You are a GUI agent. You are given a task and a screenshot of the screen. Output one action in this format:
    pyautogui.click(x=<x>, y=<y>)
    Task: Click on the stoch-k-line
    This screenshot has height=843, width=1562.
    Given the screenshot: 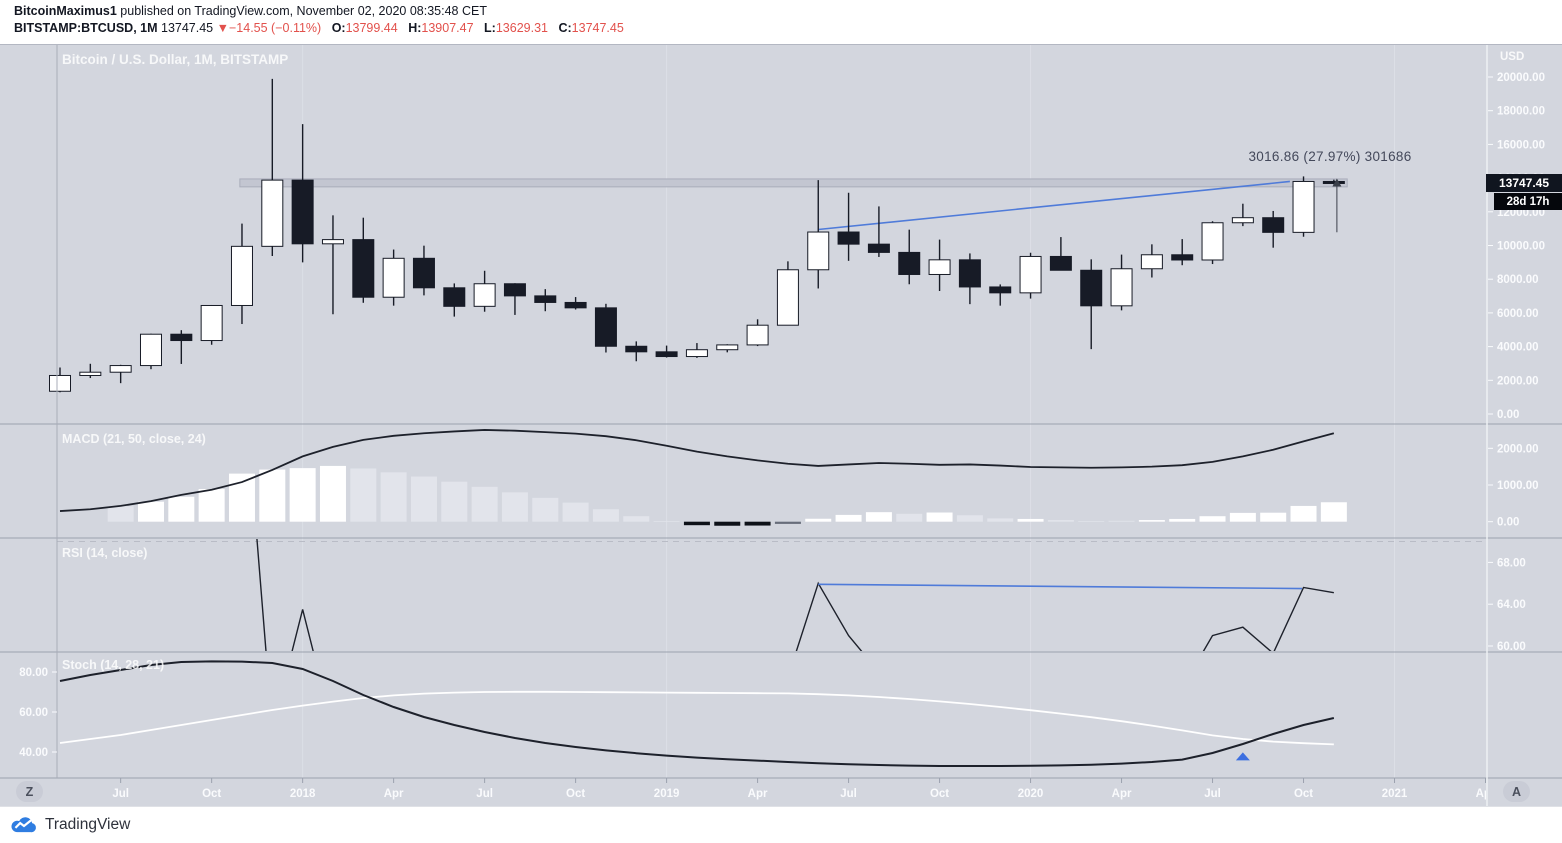 What is the action you would take?
    pyautogui.click(x=697, y=713)
    